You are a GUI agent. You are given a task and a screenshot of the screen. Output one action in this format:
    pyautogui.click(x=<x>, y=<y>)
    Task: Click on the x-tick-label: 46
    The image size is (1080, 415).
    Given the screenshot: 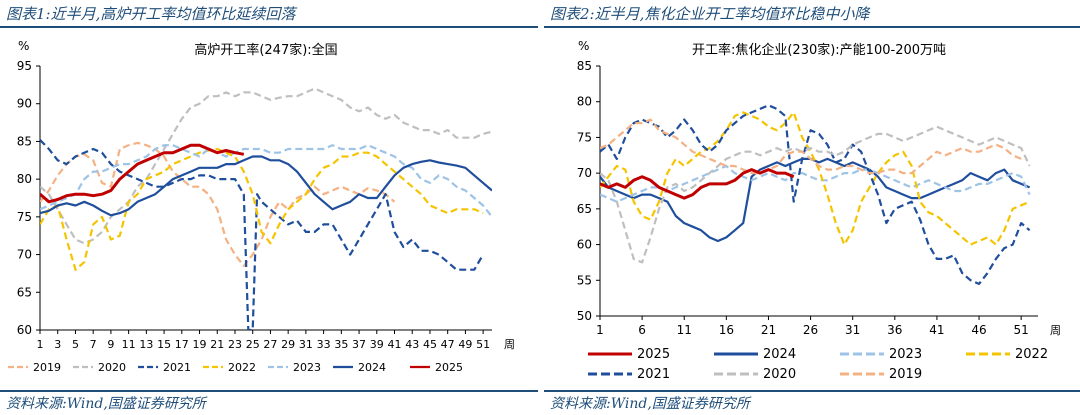 What is the action you would take?
    pyautogui.click(x=978, y=330)
    